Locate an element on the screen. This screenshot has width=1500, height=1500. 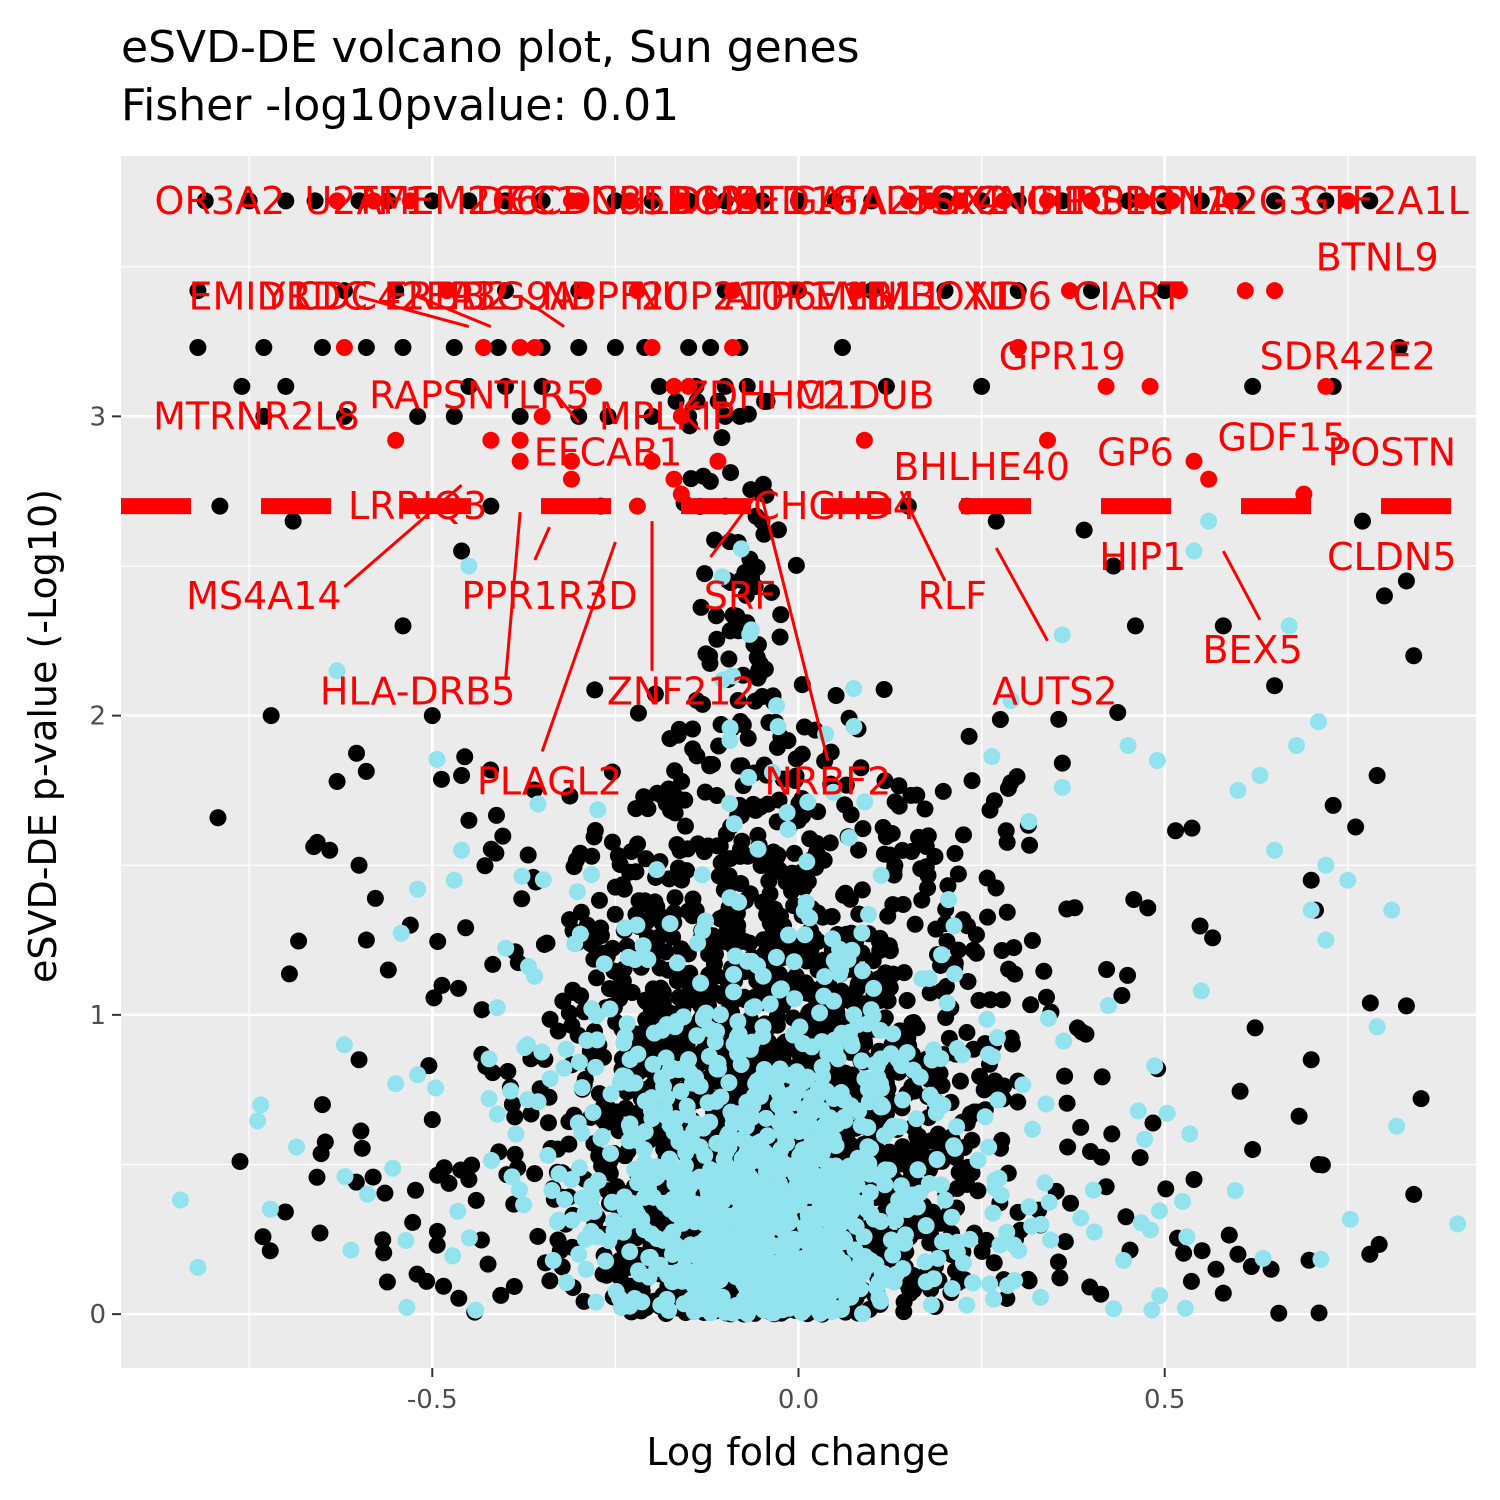
gene-label: MED16 is located at coordinates (791, 201).